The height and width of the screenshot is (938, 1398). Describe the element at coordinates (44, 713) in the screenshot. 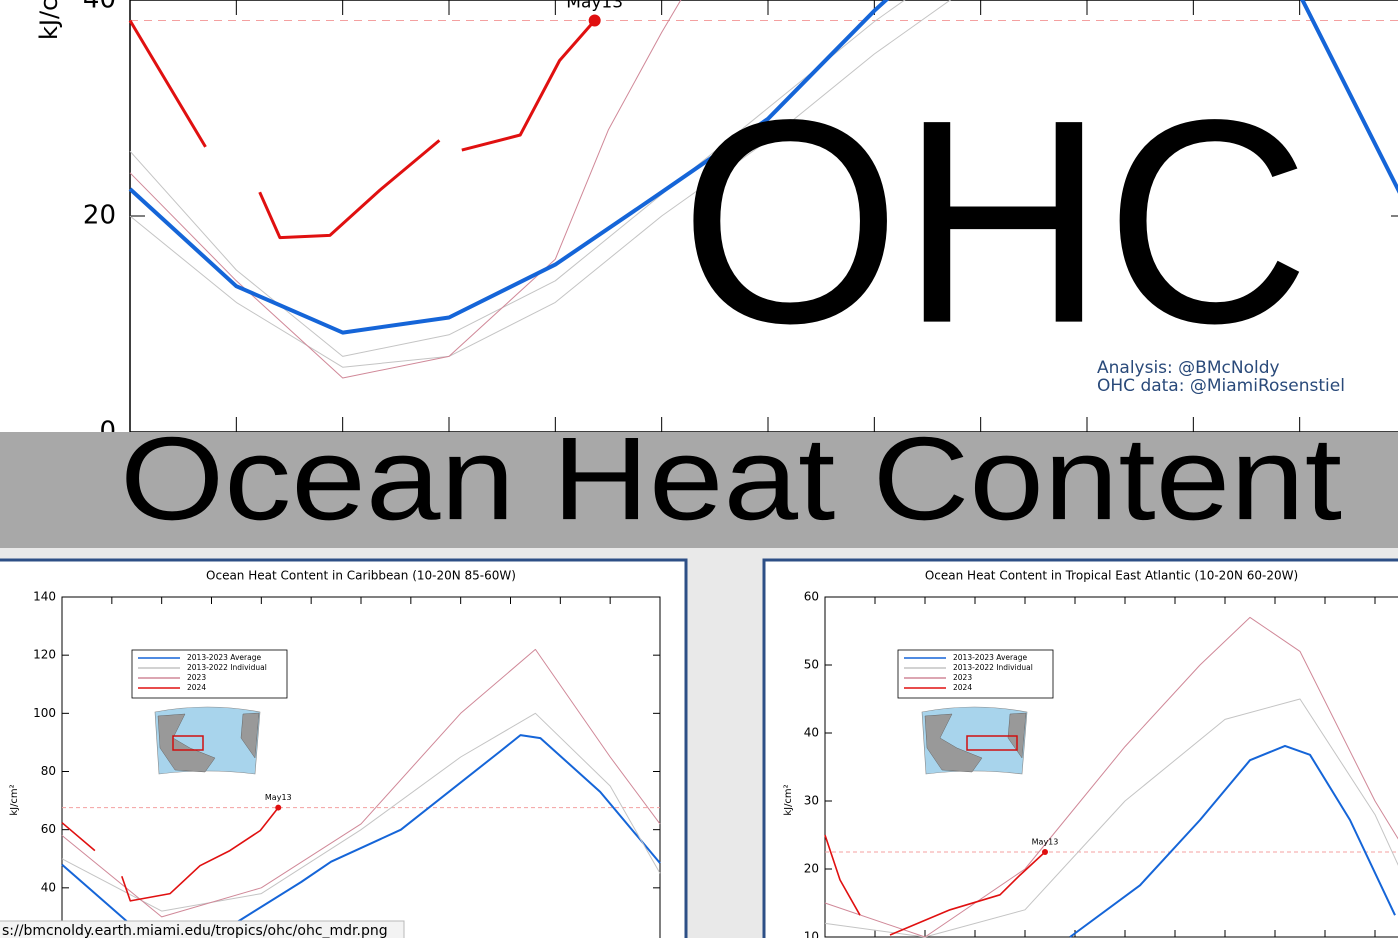

I see `y-tick-label: 100` at that location.